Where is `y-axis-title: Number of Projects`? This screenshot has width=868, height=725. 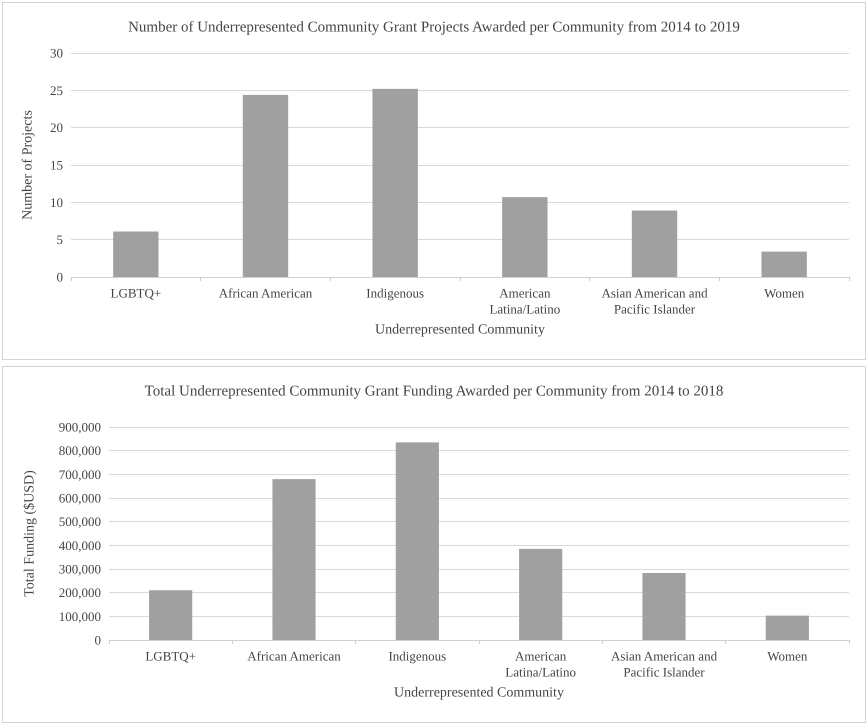 y-axis-title: Number of Projects is located at coordinates (28, 165).